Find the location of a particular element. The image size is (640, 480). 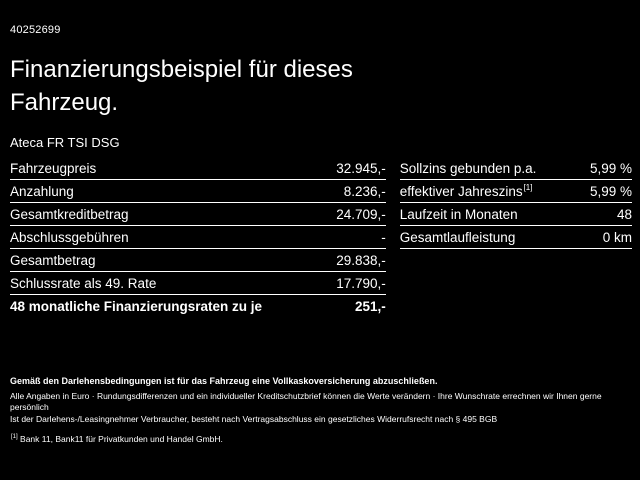

row-value: 0 km is located at coordinates (617, 237).